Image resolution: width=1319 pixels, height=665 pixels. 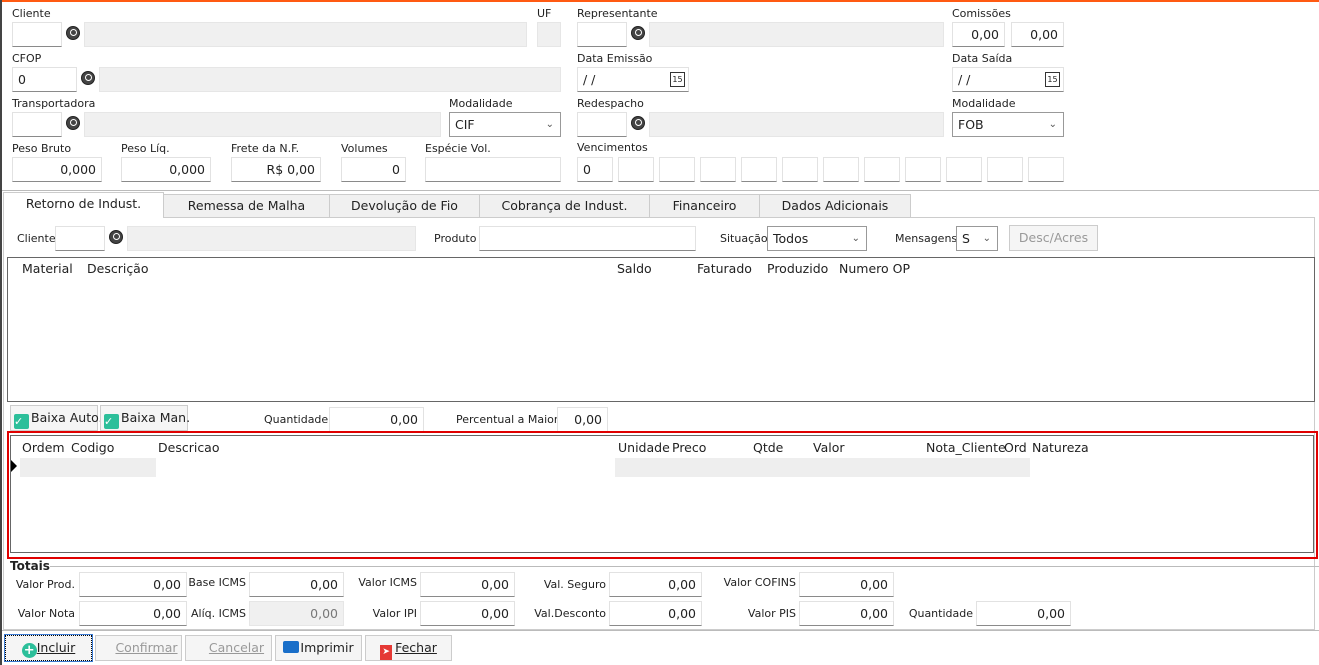 I want to click on redespacho-code-input, so click(x=602, y=124).